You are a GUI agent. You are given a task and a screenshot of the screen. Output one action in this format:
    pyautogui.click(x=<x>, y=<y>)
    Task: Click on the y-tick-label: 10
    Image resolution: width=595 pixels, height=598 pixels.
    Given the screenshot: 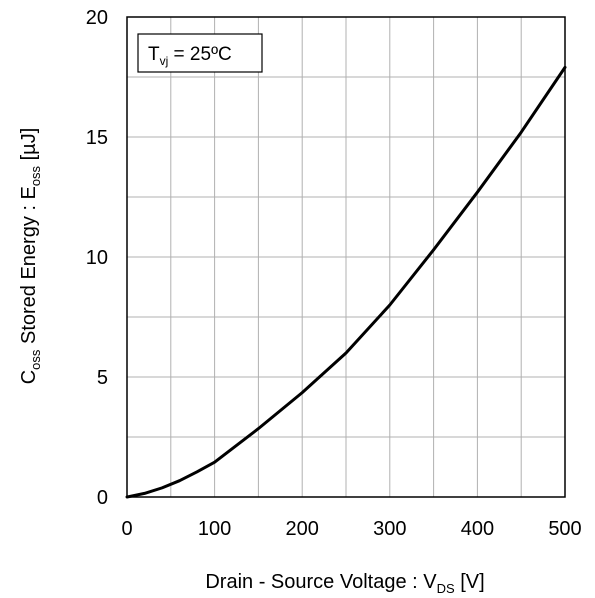 What is the action you would take?
    pyautogui.click(x=97, y=258)
    